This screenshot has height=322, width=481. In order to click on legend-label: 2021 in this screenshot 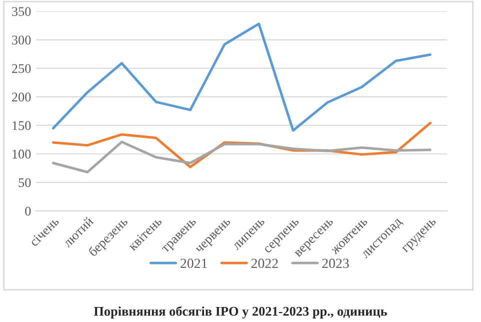, I will do `click(193, 263)`.